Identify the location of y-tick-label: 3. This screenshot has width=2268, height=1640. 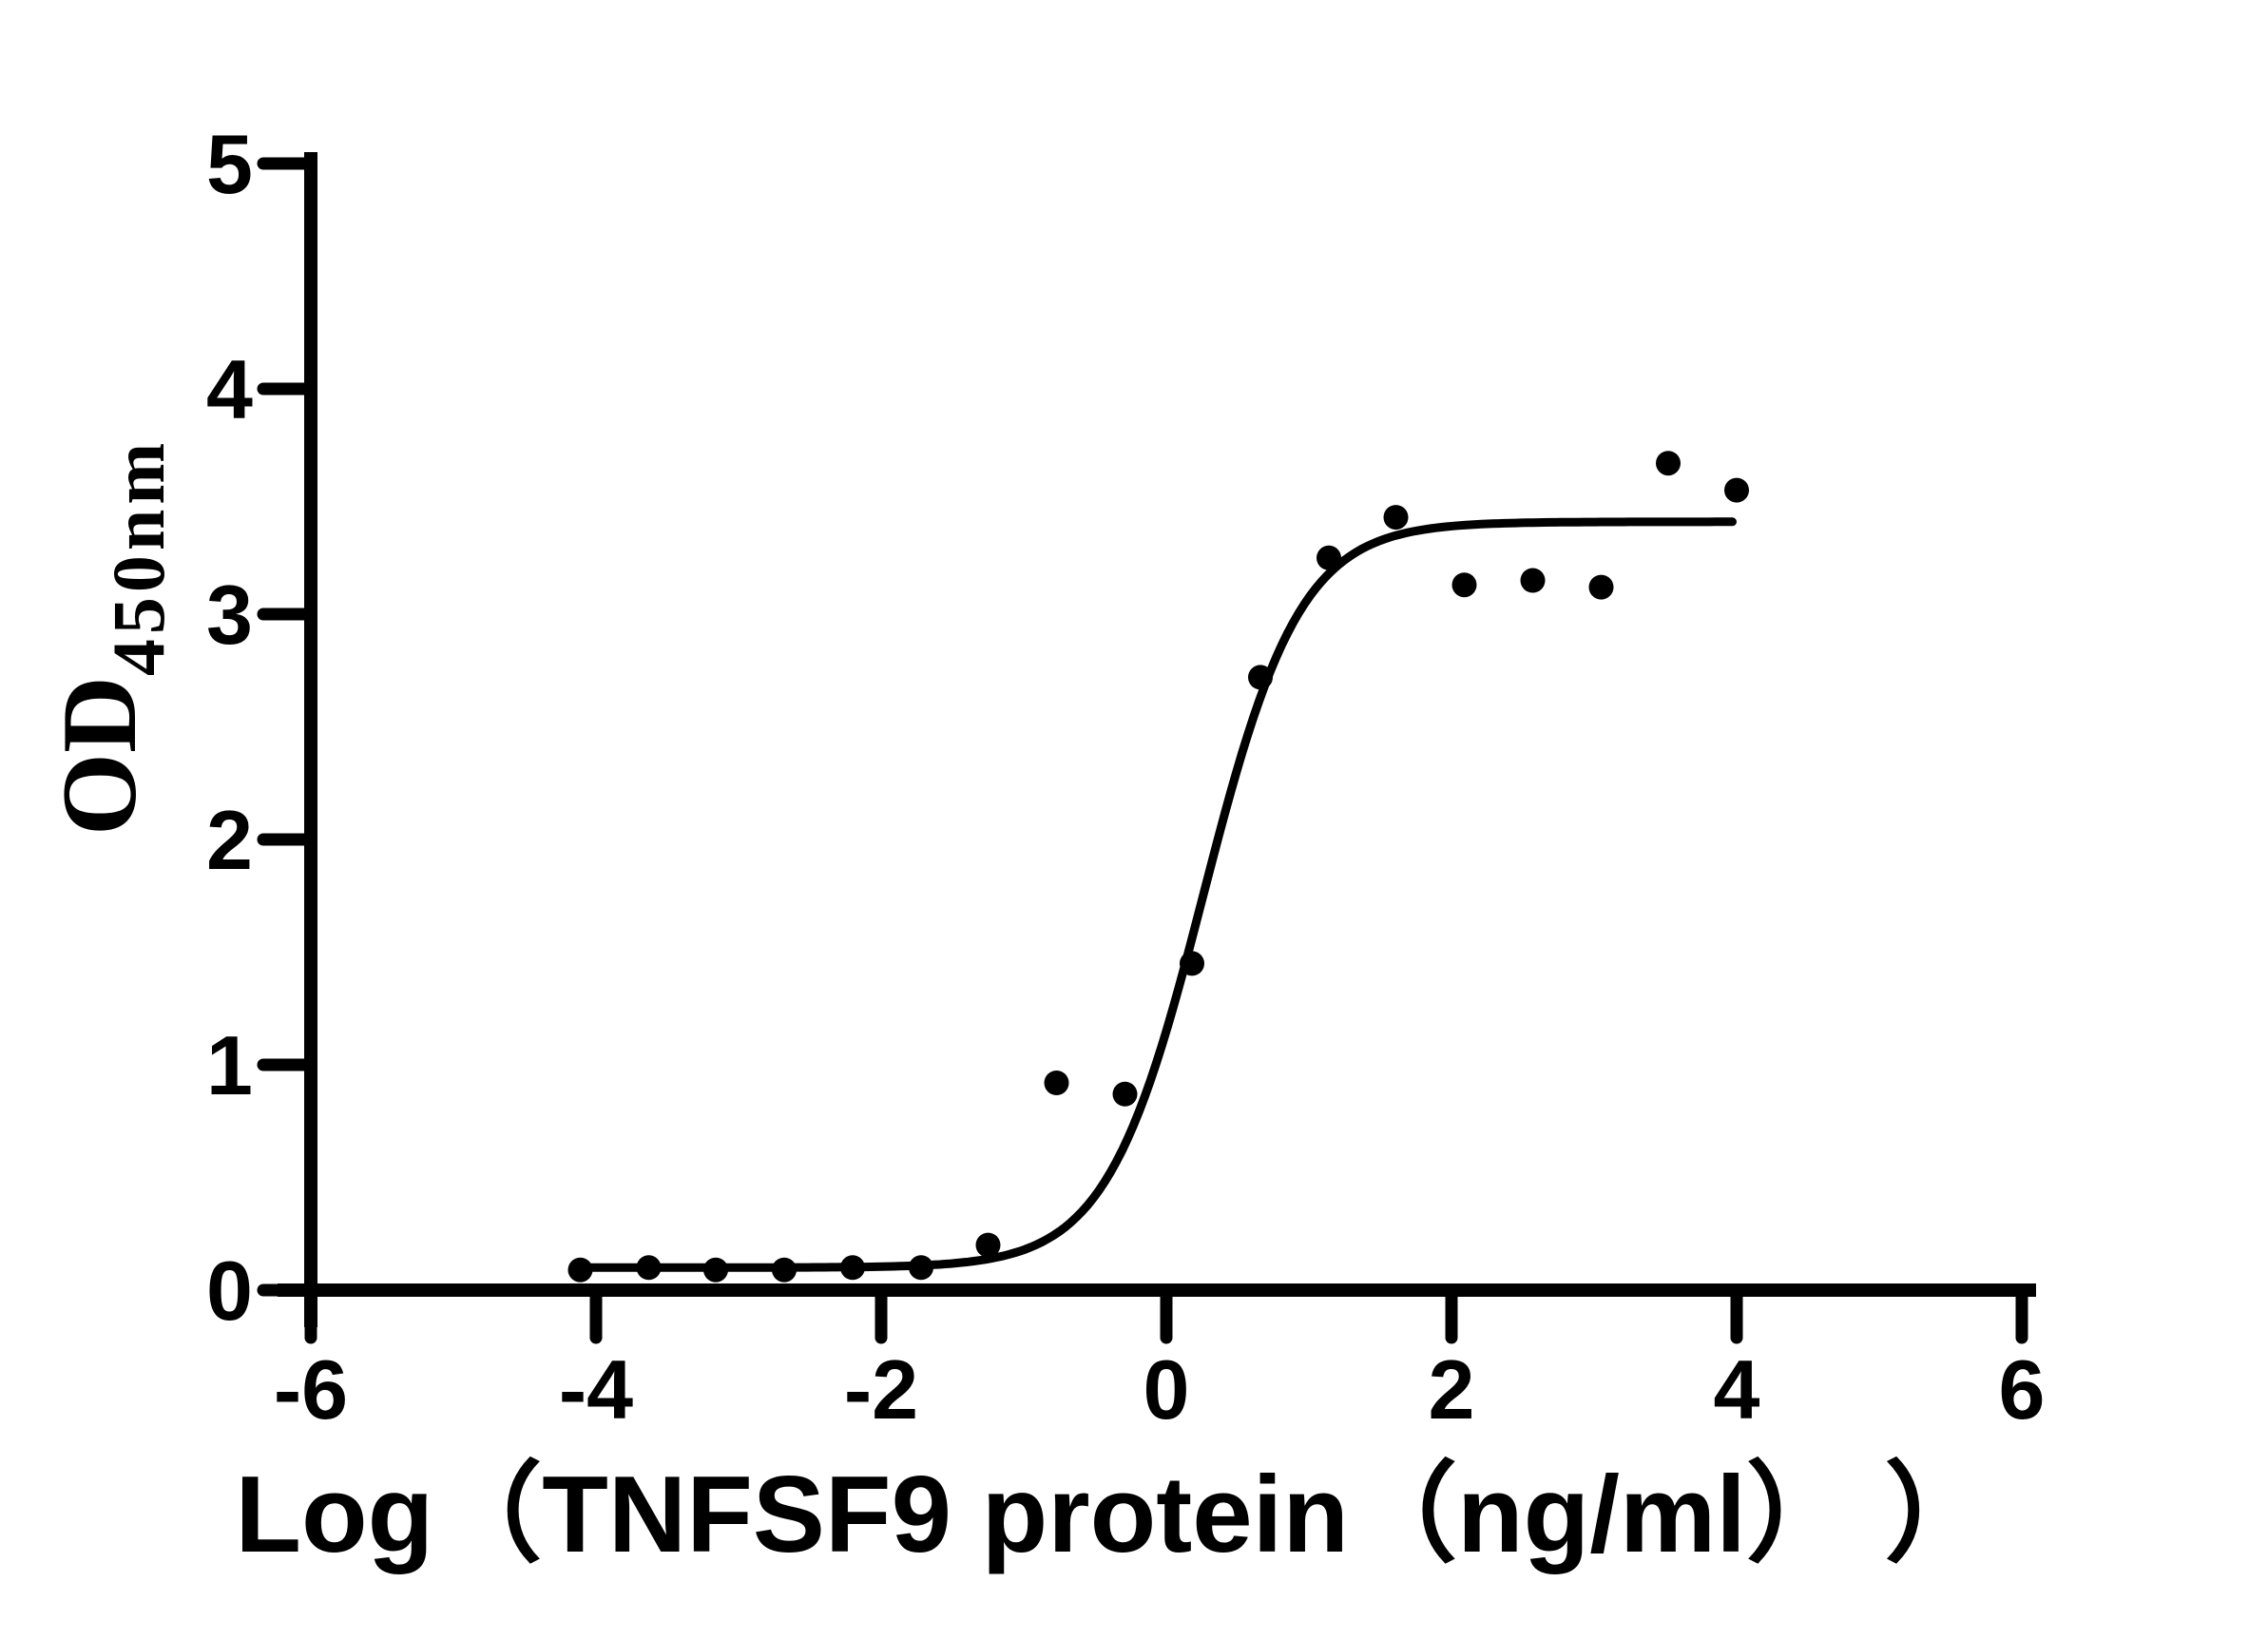
(229, 615).